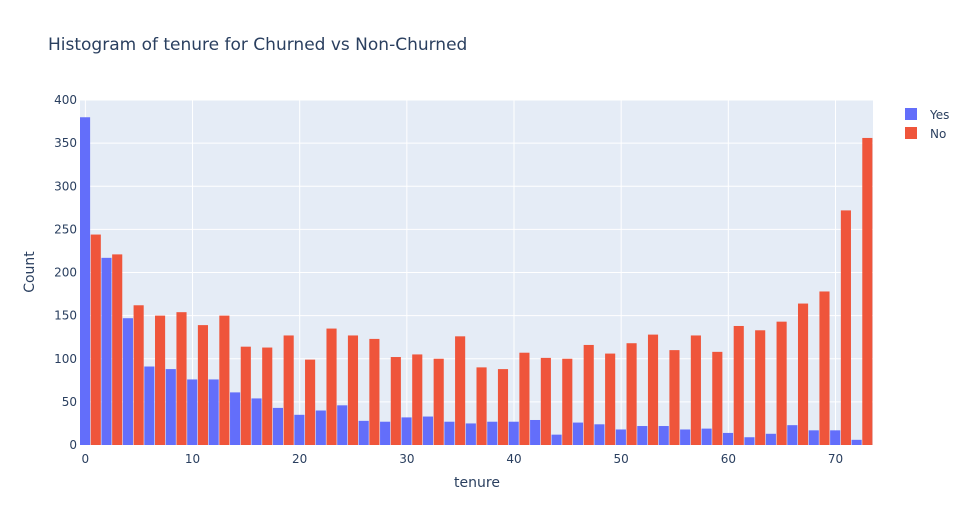  What do you see at coordinates (927, 115) in the screenshot?
I see `legend-item-yes: Yes` at bounding box center [927, 115].